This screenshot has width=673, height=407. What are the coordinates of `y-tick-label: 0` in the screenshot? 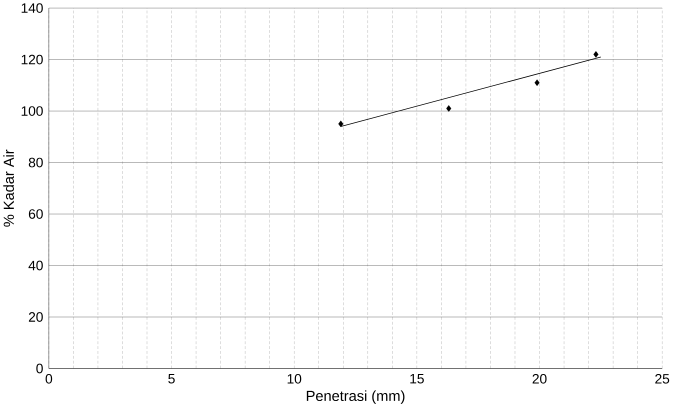 It's located at (39, 369).